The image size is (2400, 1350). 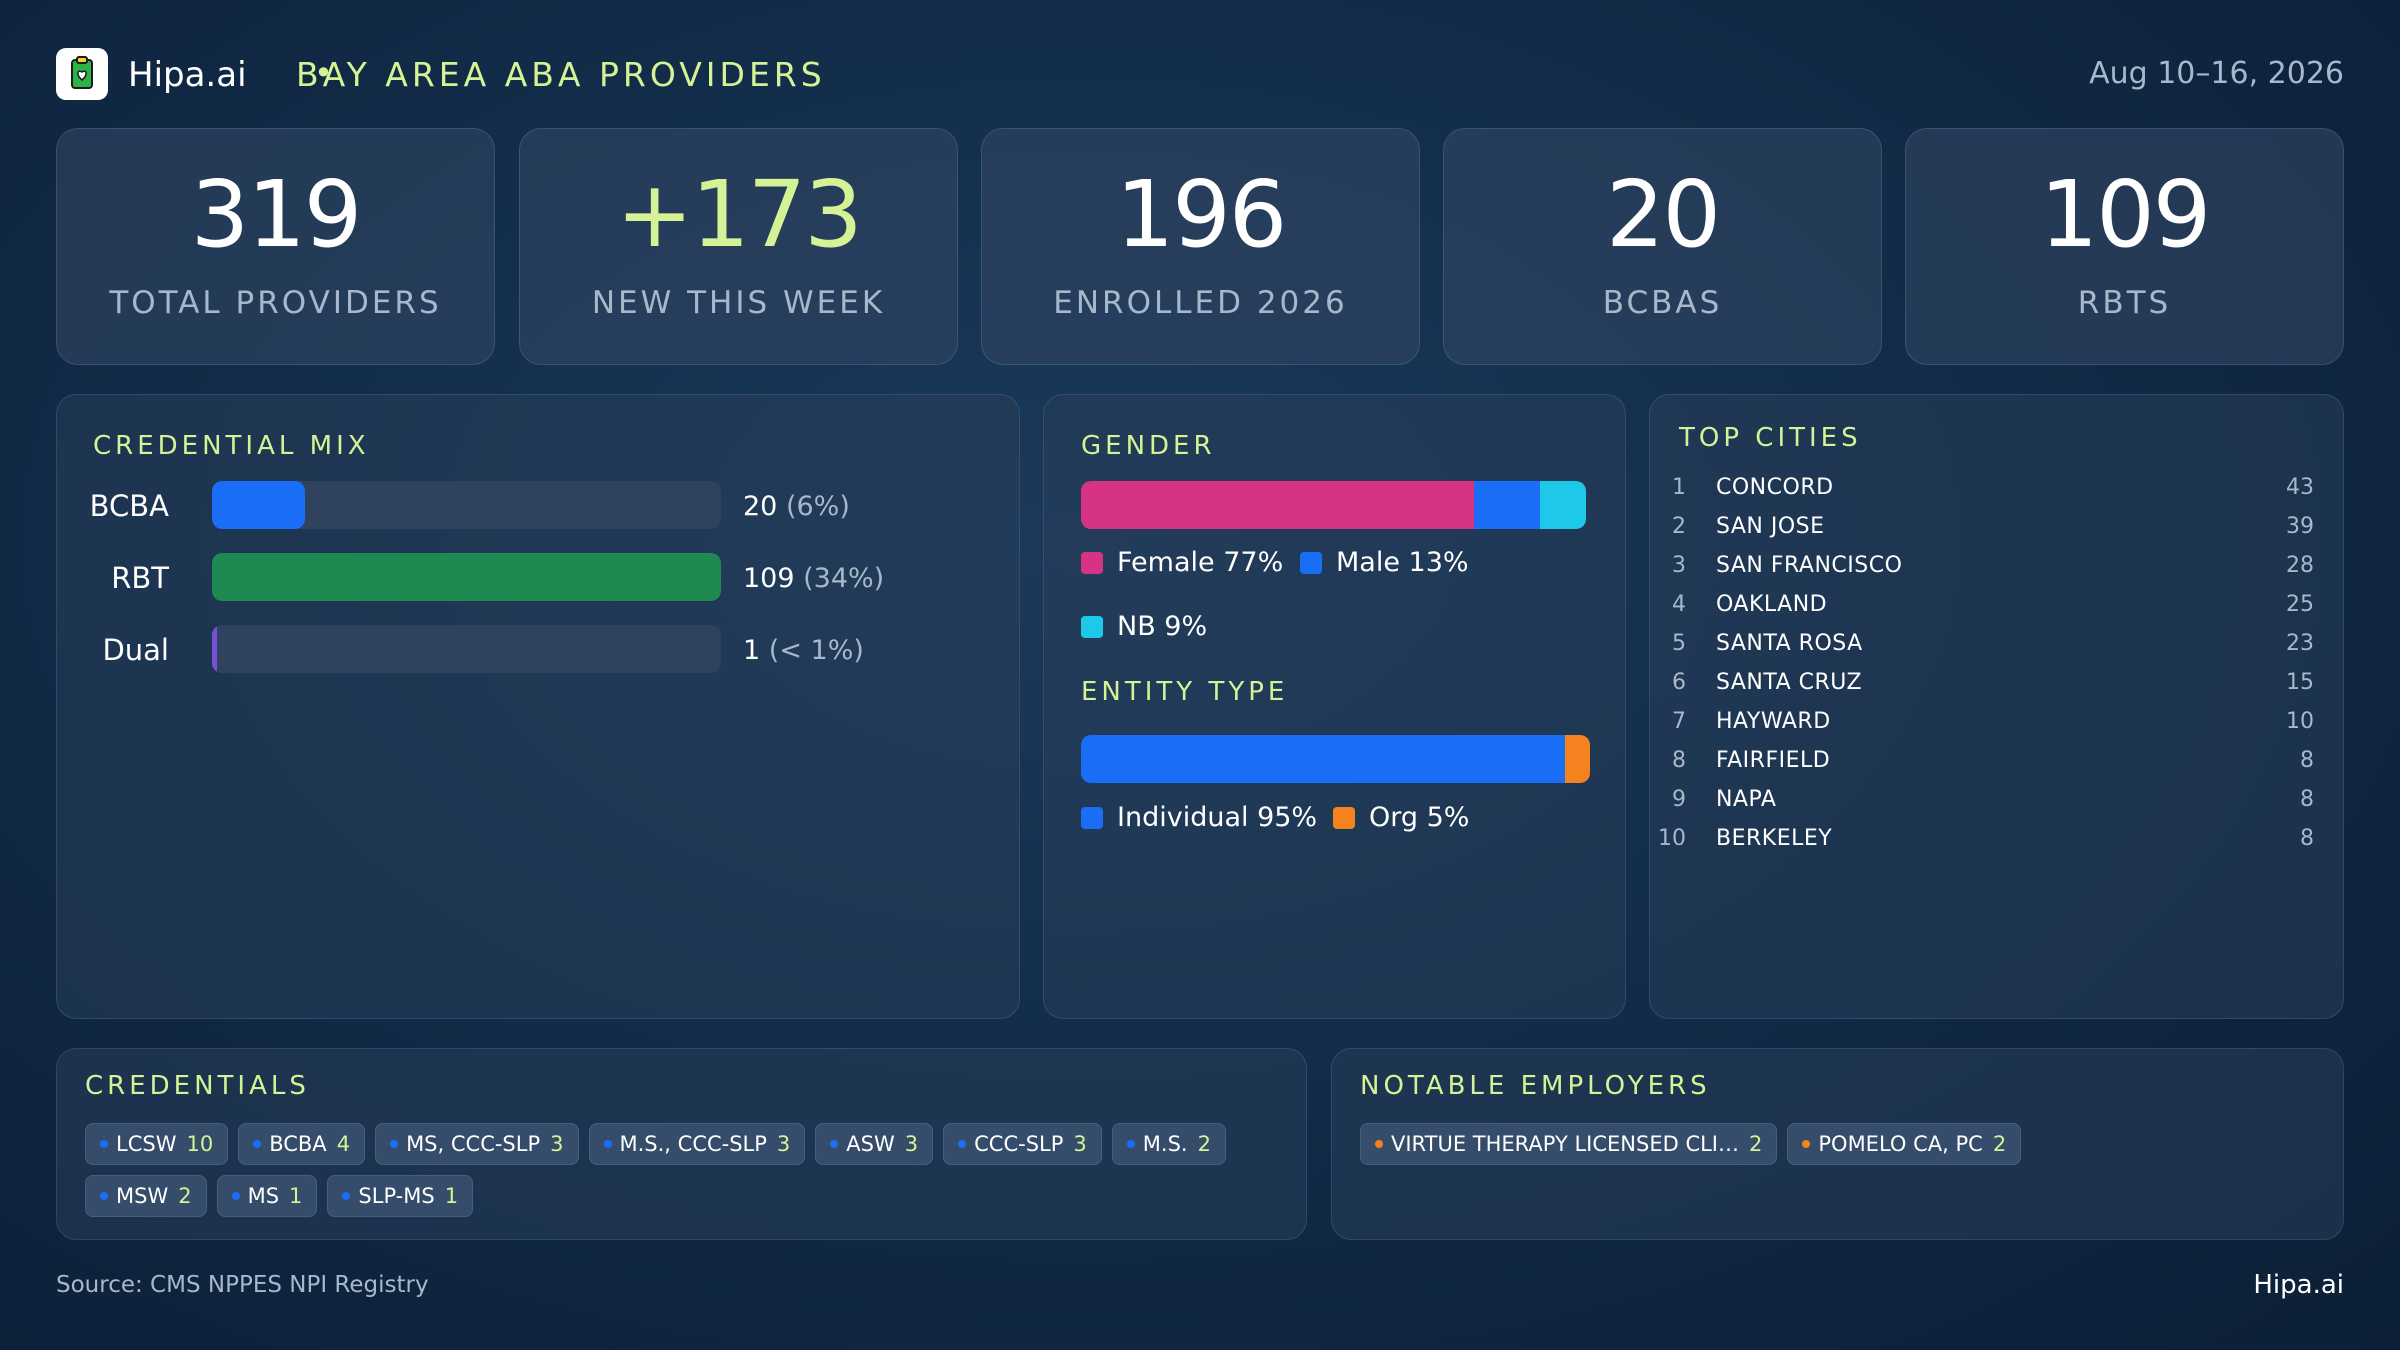 I want to click on city-name: HAYWARD, so click(x=1773, y=721).